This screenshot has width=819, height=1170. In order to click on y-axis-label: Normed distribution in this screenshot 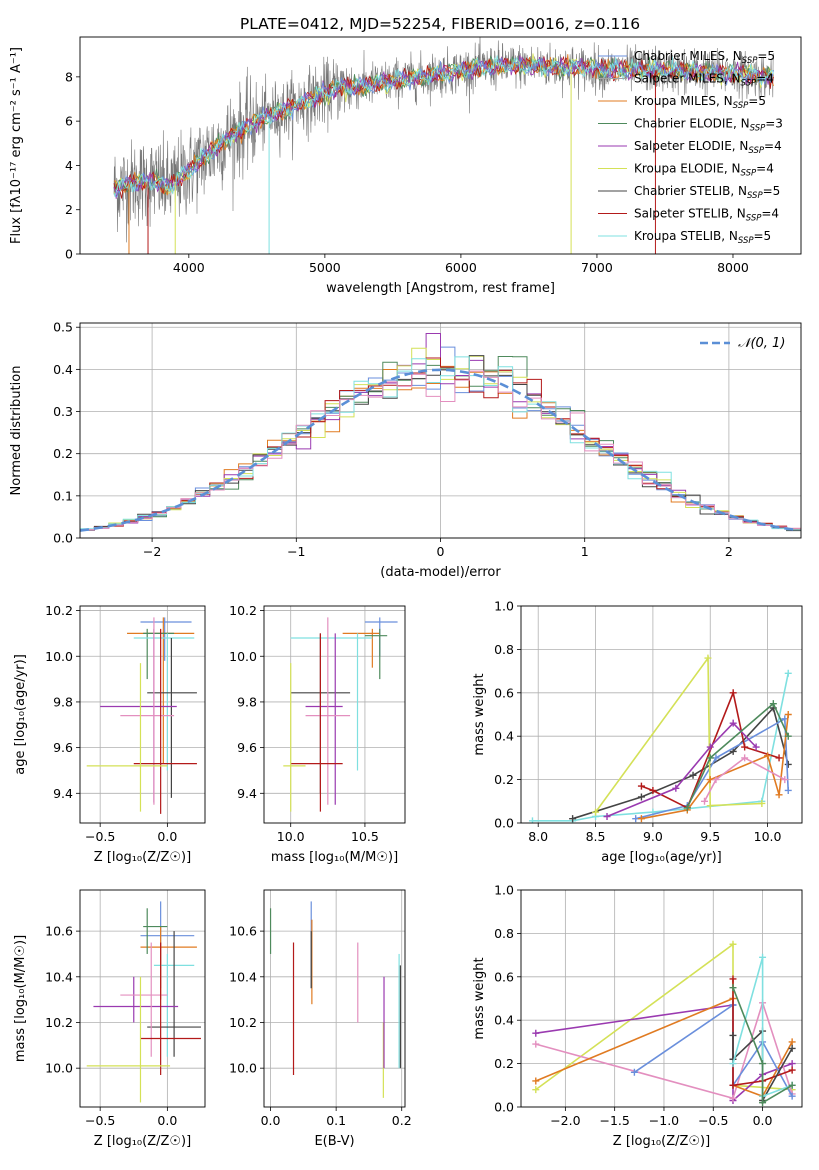, I will do `click(16, 431)`.